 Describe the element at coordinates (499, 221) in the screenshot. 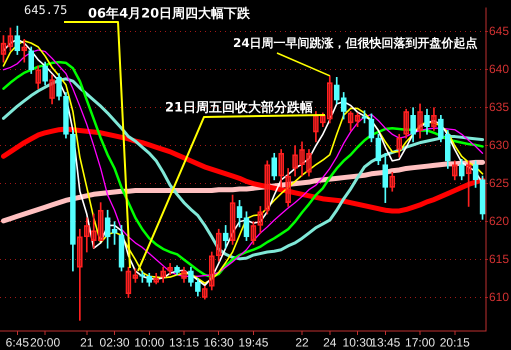

I see `y-tick-label: 620` at that location.